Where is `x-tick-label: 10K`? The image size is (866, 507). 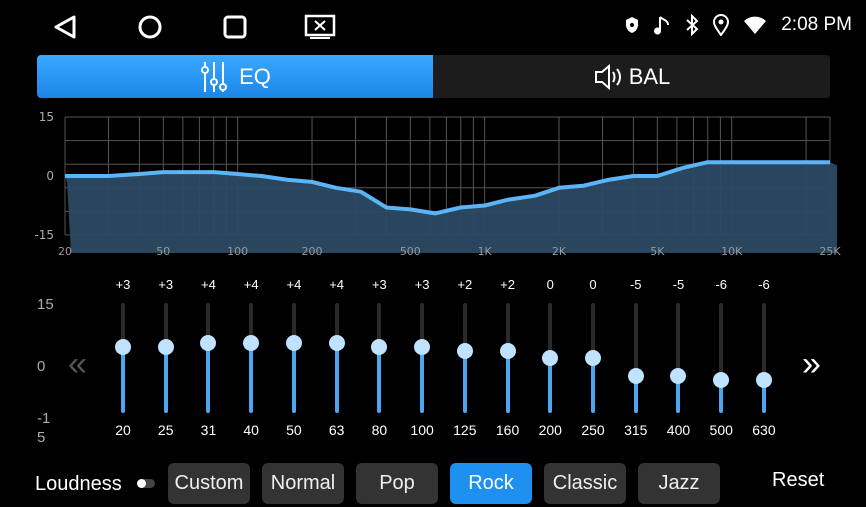
x-tick-label: 10K is located at coordinates (732, 251).